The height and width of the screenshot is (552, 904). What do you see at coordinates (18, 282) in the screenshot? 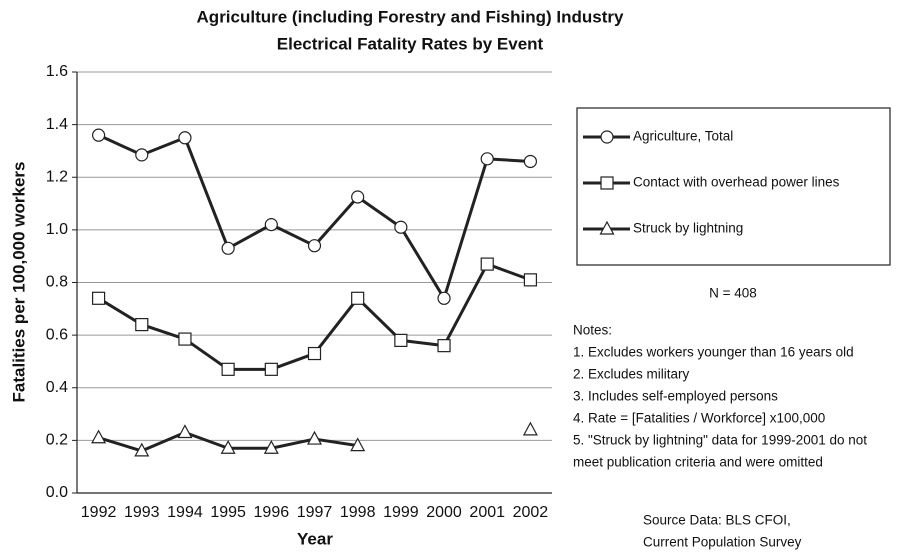
I see `y-axis-label: Fatalities per 100,000 workers` at bounding box center [18, 282].